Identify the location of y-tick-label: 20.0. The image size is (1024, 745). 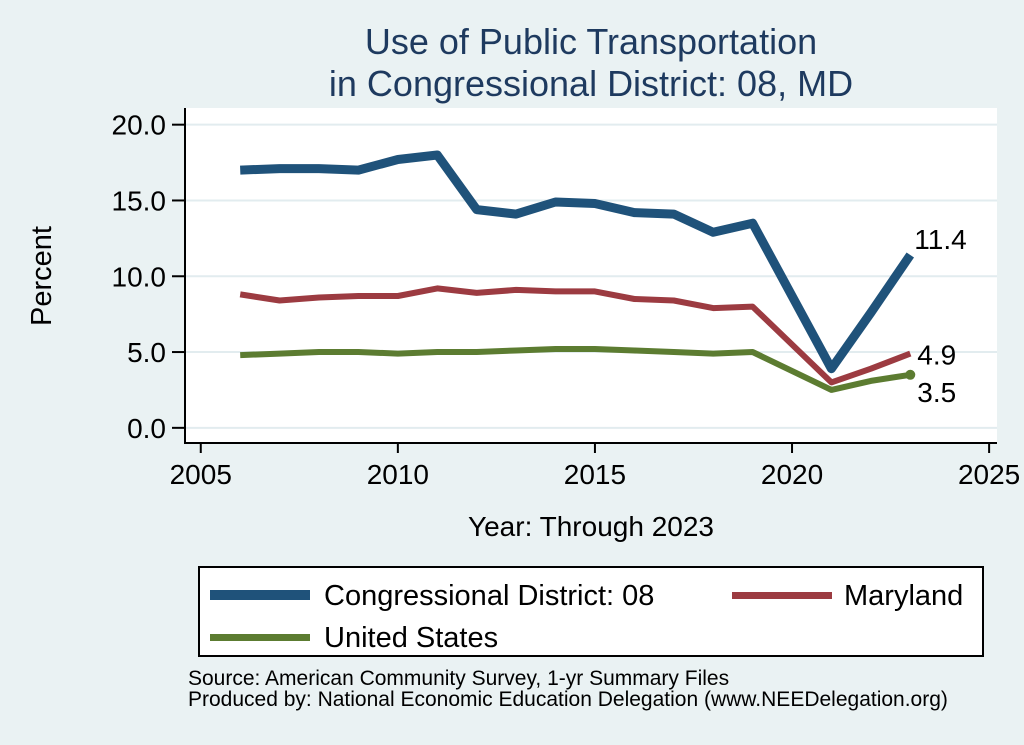
(139, 125).